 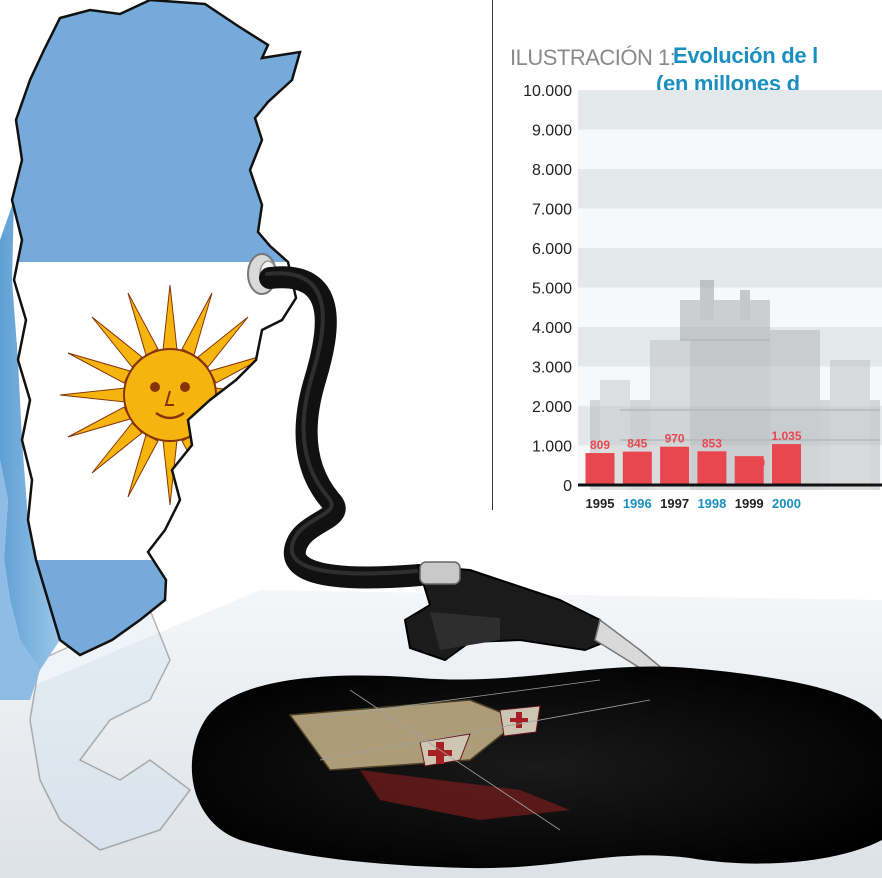 I want to click on map-reflection, so click(x=110, y=729).